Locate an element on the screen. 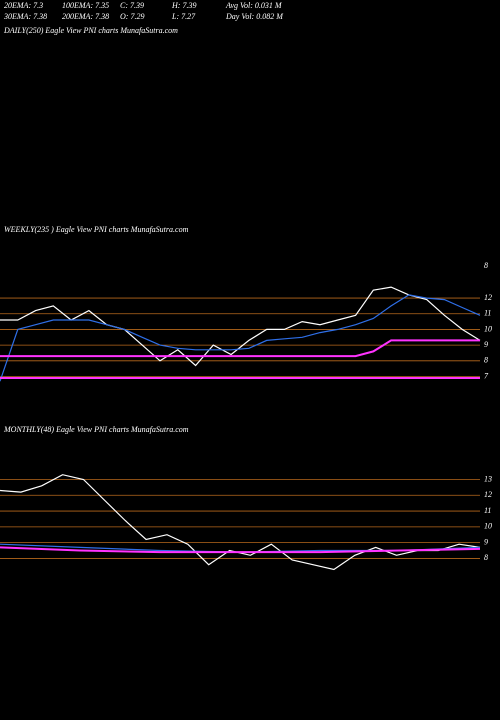  y-tick-label: 13 is located at coordinates (488, 478).